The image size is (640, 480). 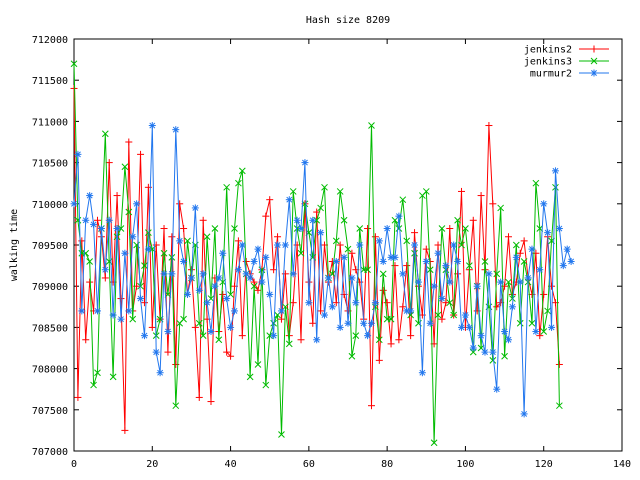 What do you see at coordinates (594, 61) in the screenshot?
I see `legend-marker-jenkins3` at bounding box center [594, 61].